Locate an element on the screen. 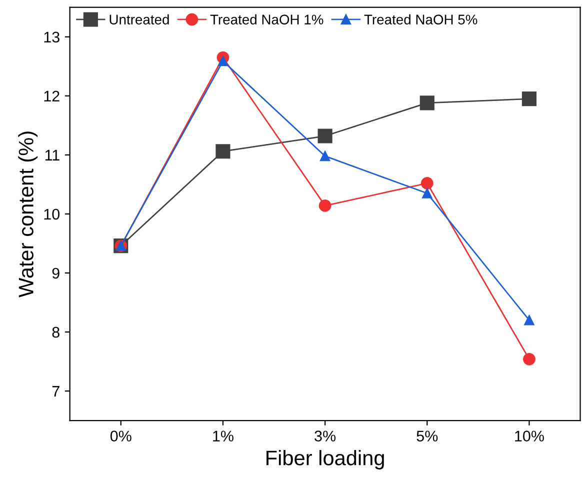  x-tick-label: 1% is located at coordinates (223, 436).